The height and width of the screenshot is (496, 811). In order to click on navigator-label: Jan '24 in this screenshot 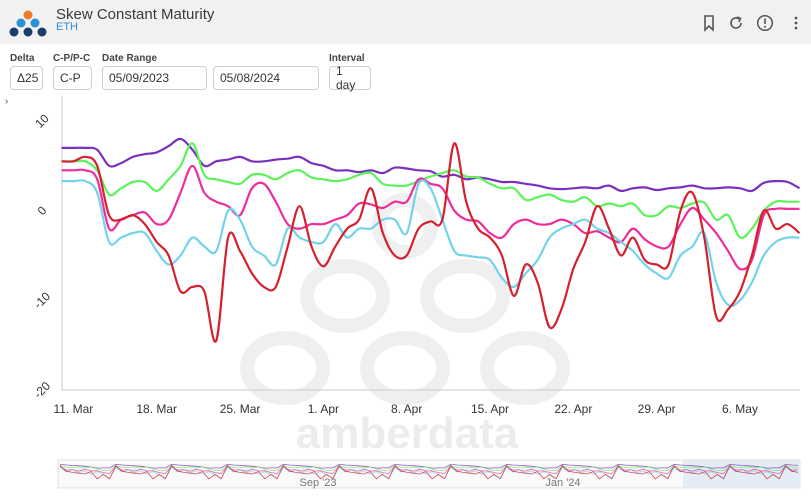, I will do `click(562, 483)`.